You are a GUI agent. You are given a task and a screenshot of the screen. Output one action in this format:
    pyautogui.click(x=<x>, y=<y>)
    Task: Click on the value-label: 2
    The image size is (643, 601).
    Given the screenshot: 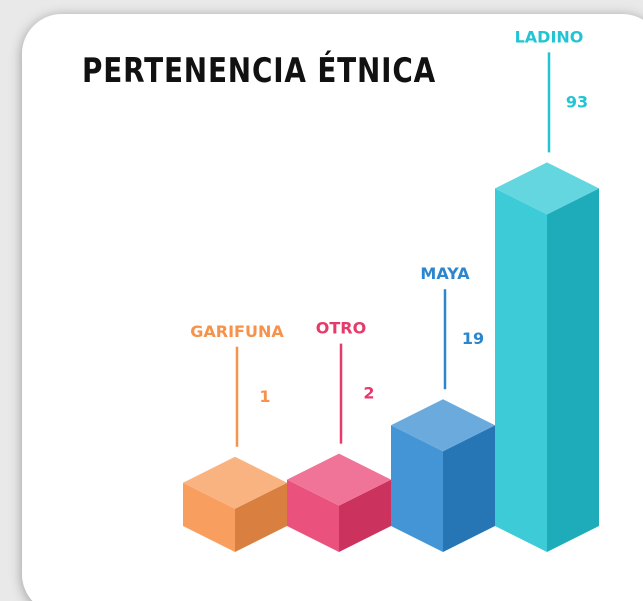 What is the action you would take?
    pyautogui.click(x=368, y=393)
    